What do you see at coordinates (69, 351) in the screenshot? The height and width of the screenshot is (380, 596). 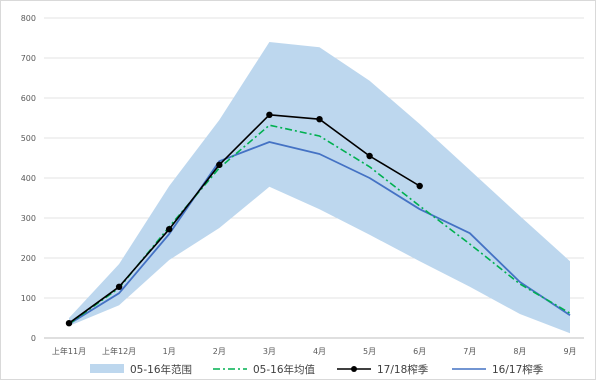 I see `x-tick-label: 上年11月` at bounding box center [69, 351].